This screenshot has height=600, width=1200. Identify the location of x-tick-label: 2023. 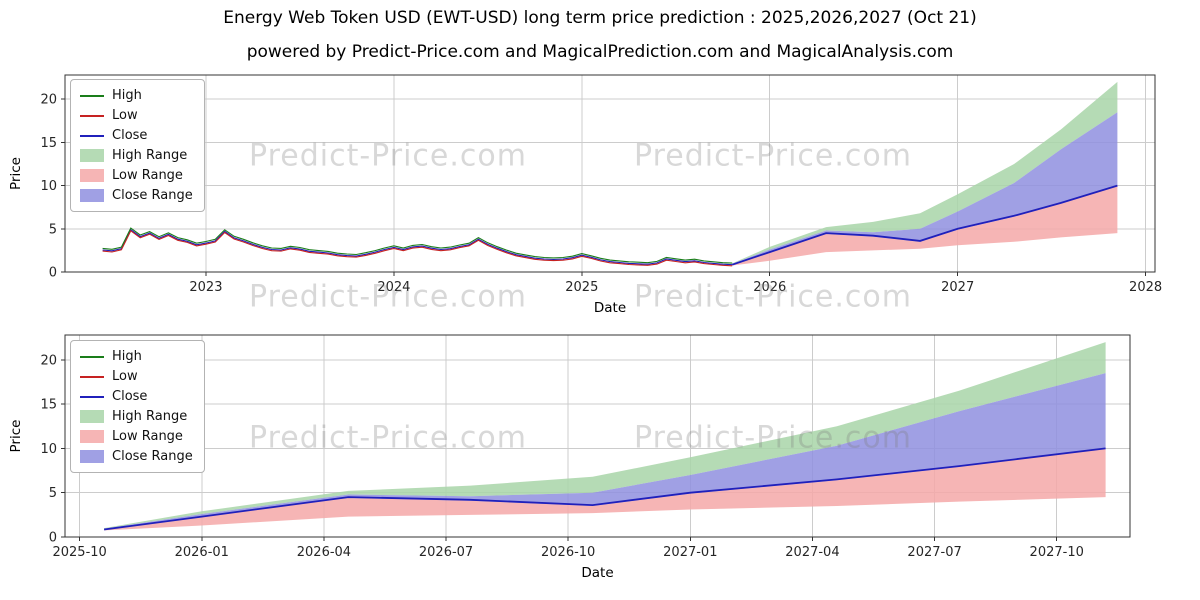
(205, 287).